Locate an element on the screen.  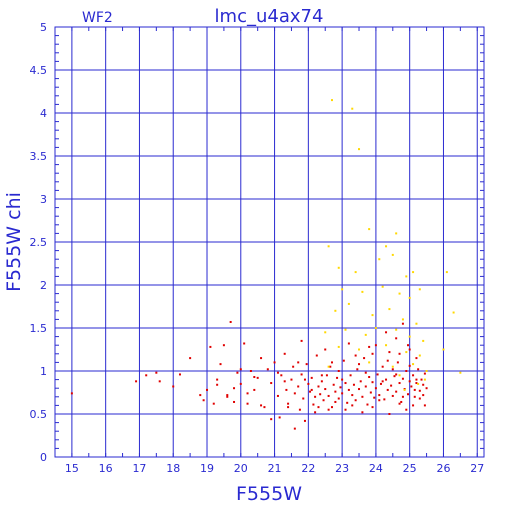
y-tick-label: 4.5 is located at coordinates (39, 70).